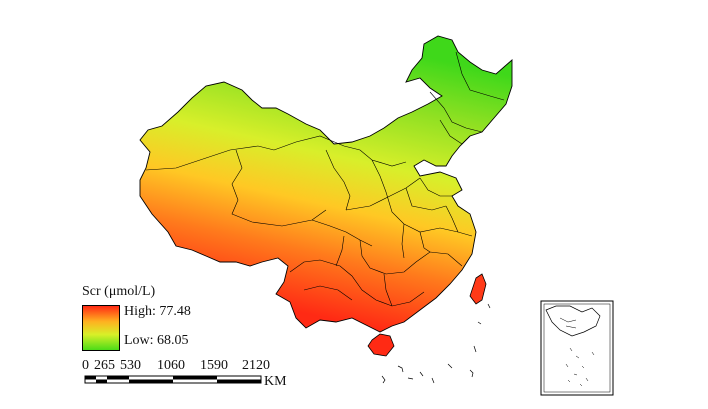  I want to click on south-china-sea-inset, so click(577, 348).